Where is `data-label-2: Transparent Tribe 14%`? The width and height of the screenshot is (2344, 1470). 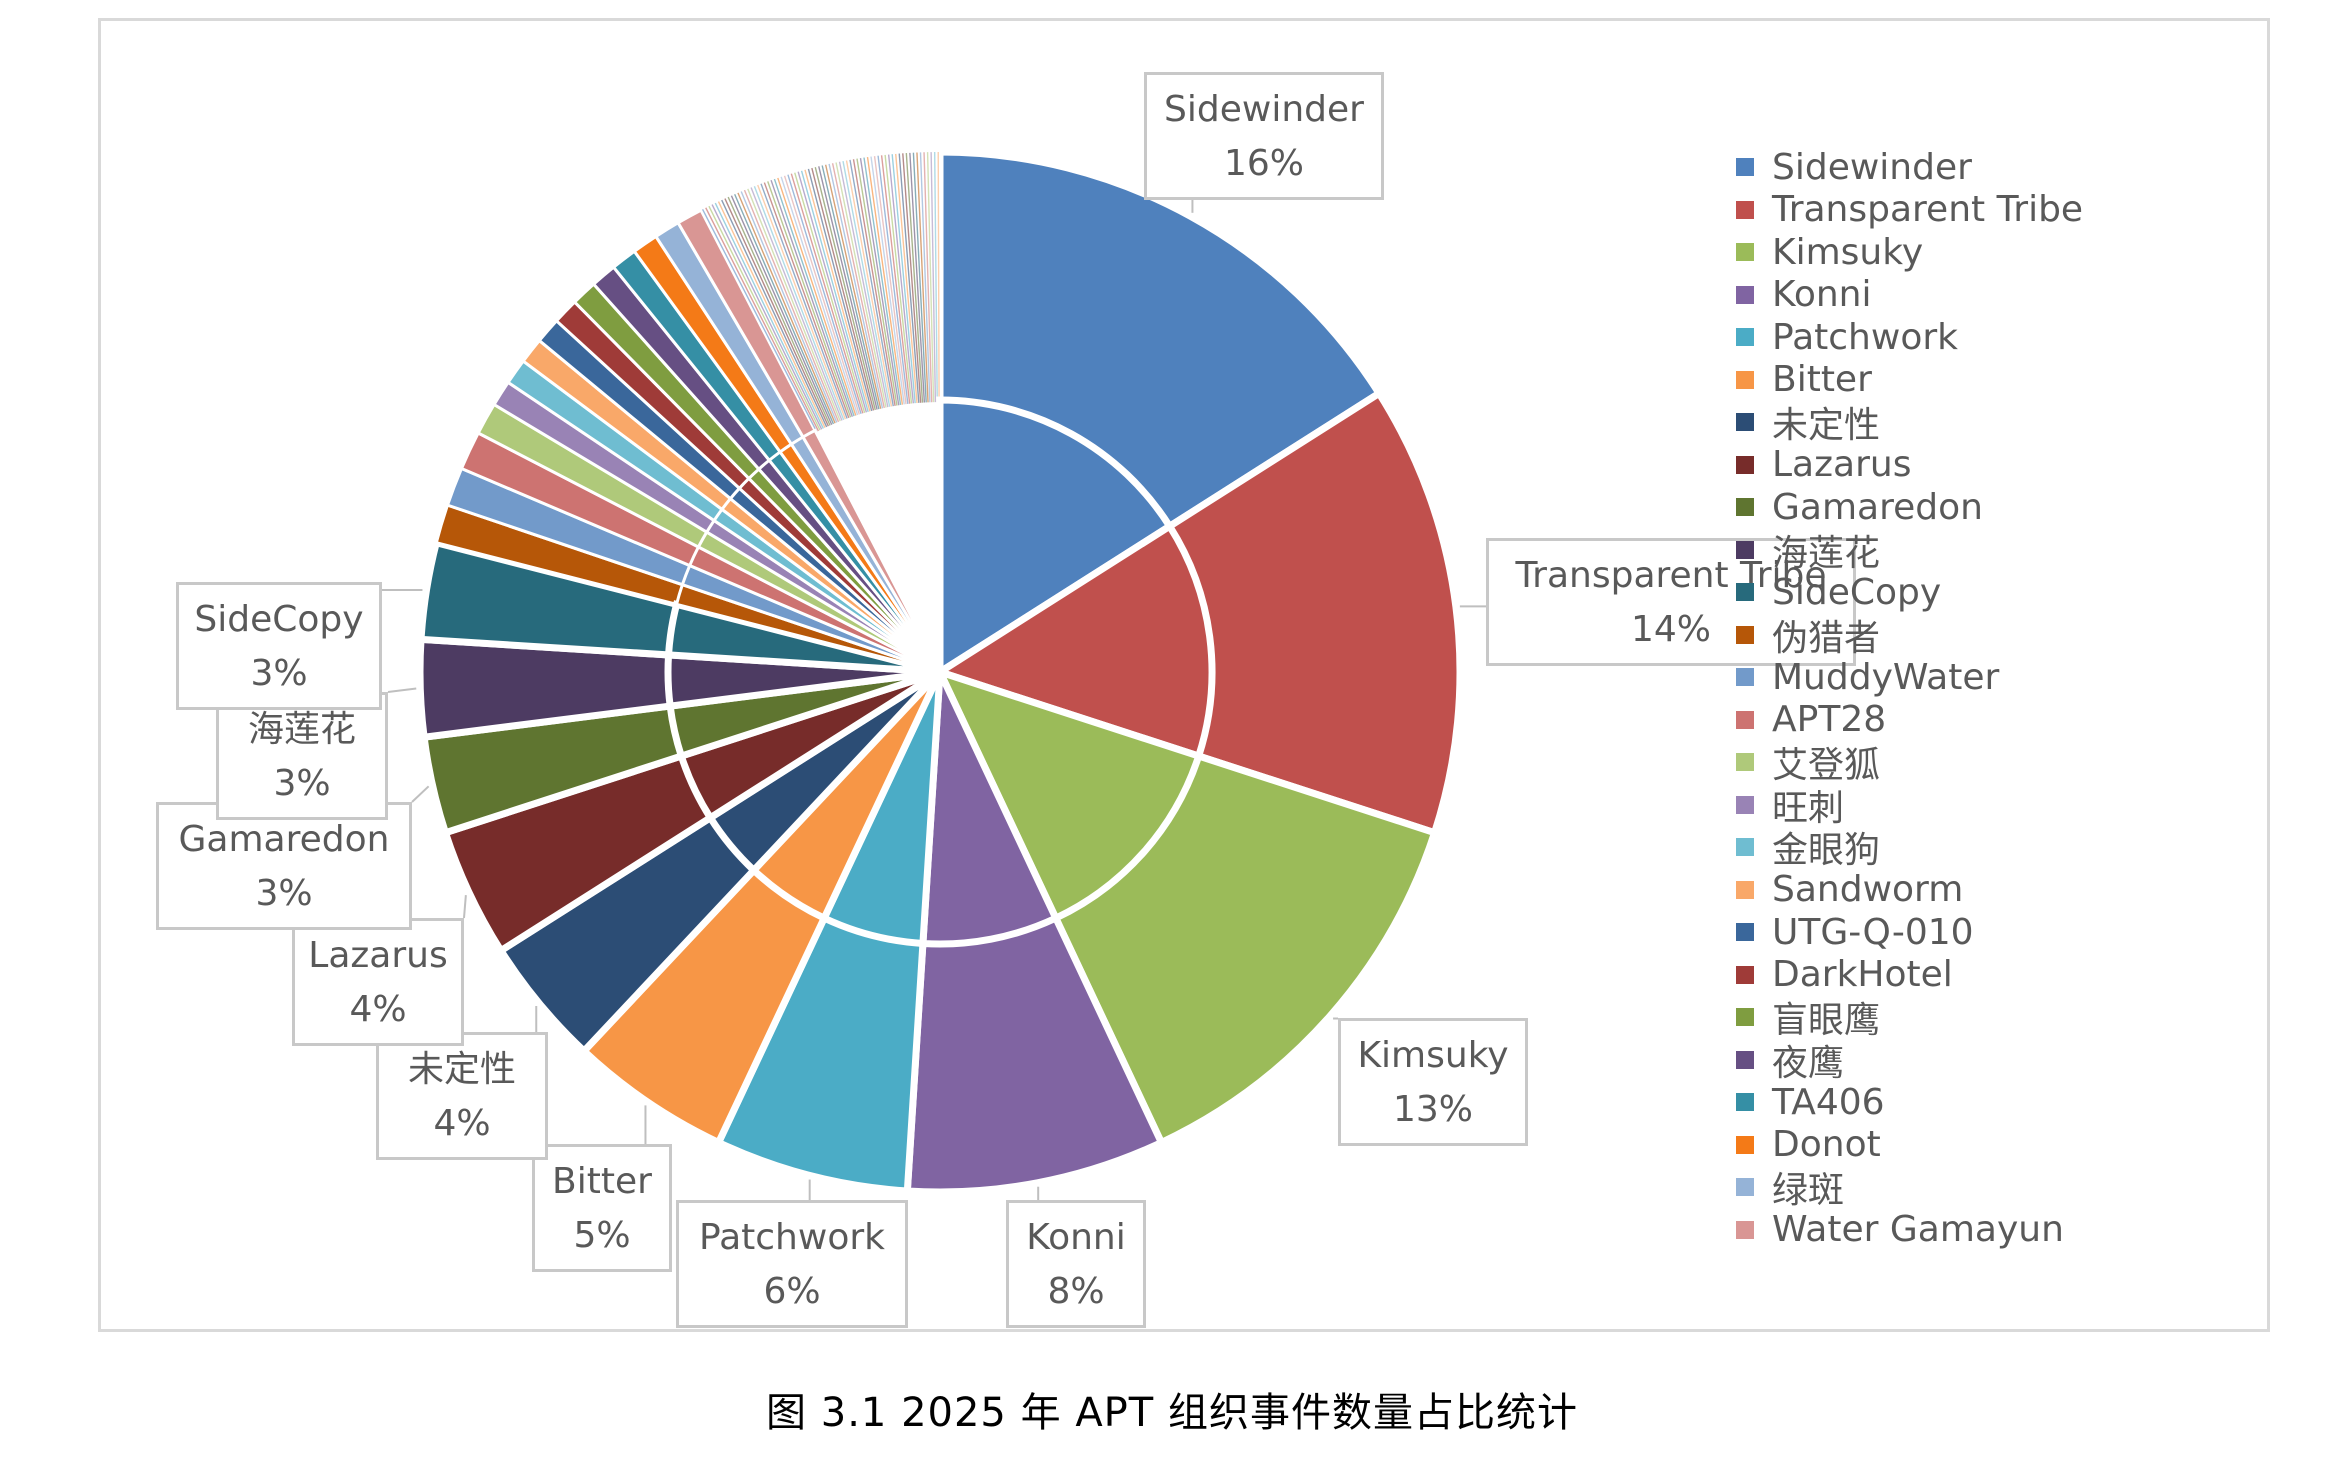 data-label-2: Transparent Tribe 14% is located at coordinates (1671, 602).